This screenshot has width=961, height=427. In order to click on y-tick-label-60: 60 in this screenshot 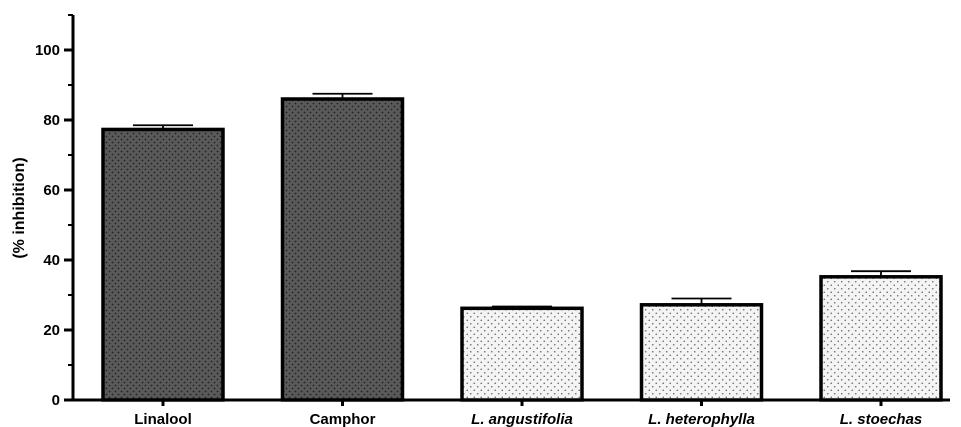, I will do `click(51, 190)`.